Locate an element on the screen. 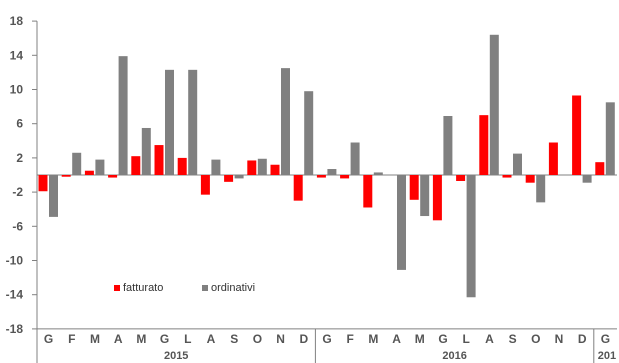  legend-label-ordinativi: ordinativi is located at coordinates (233, 288).